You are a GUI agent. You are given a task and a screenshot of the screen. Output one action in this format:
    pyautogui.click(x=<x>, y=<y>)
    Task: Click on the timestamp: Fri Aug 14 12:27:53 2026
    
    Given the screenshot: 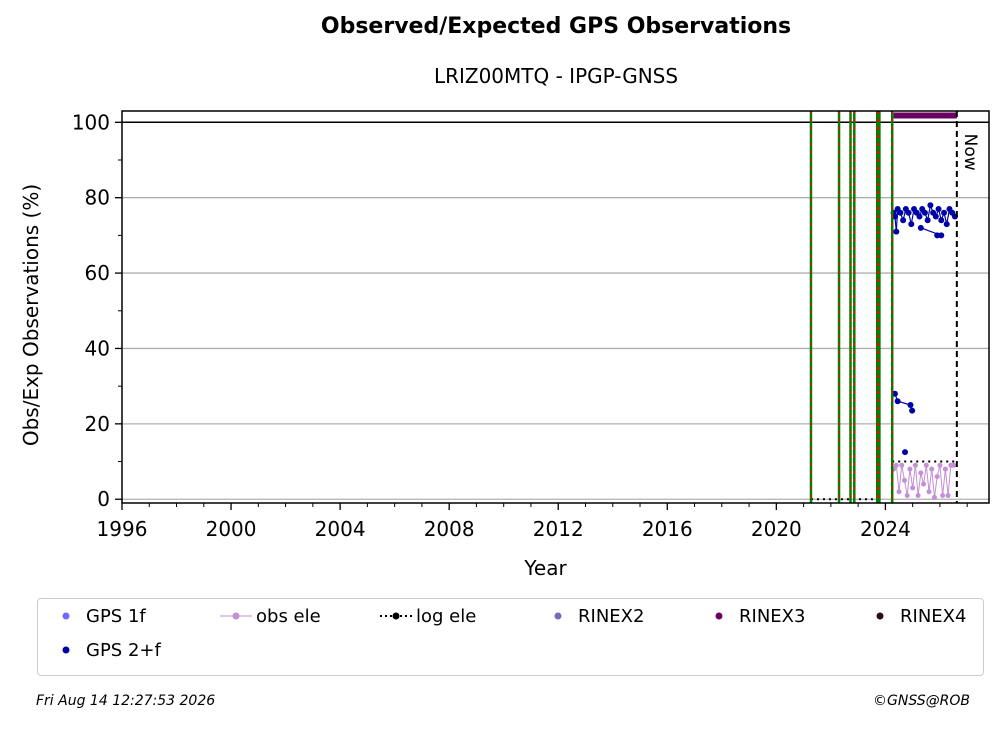 What is the action you would take?
    pyautogui.click(x=126, y=701)
    